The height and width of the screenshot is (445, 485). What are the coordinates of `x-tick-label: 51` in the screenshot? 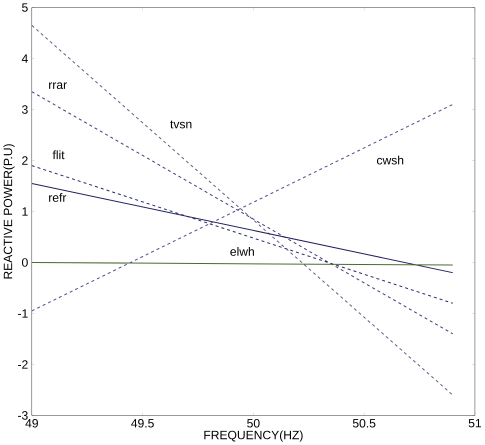 It's located at (475, 423).